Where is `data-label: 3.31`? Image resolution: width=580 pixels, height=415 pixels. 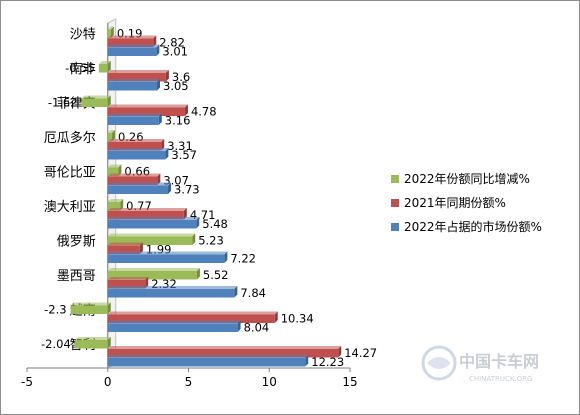
data-label: 3.31 is located at coordinates (180, 146).